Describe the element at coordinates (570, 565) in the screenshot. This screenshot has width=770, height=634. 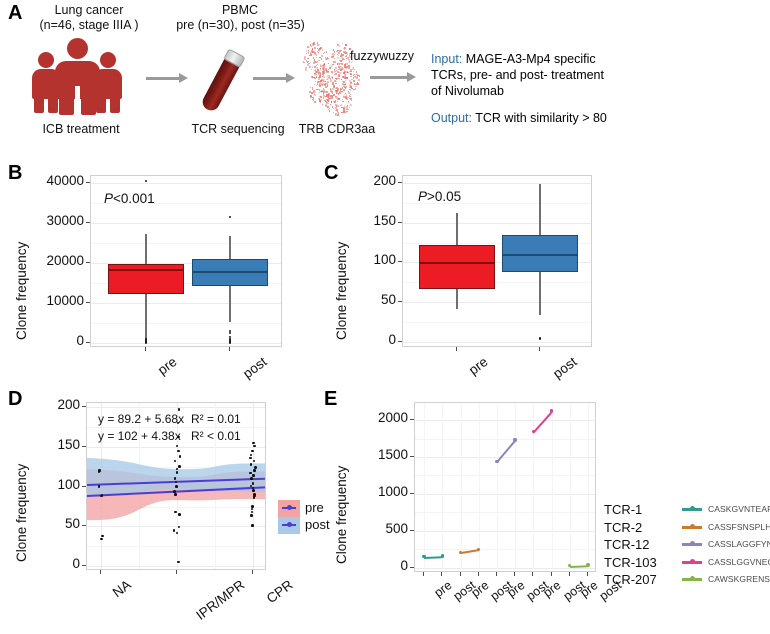
I see `point-TCR-207-pre` at that location.